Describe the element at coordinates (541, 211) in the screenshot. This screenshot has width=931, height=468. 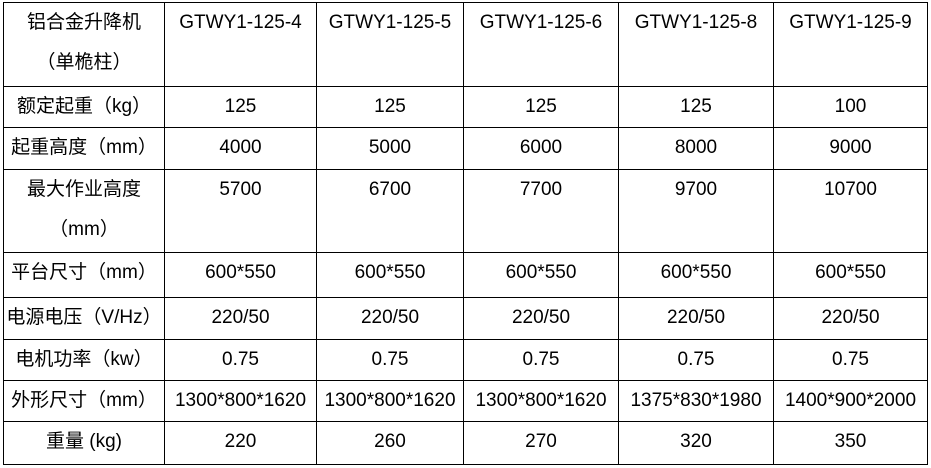
I see `spec-value-cell: 7700` at that location.